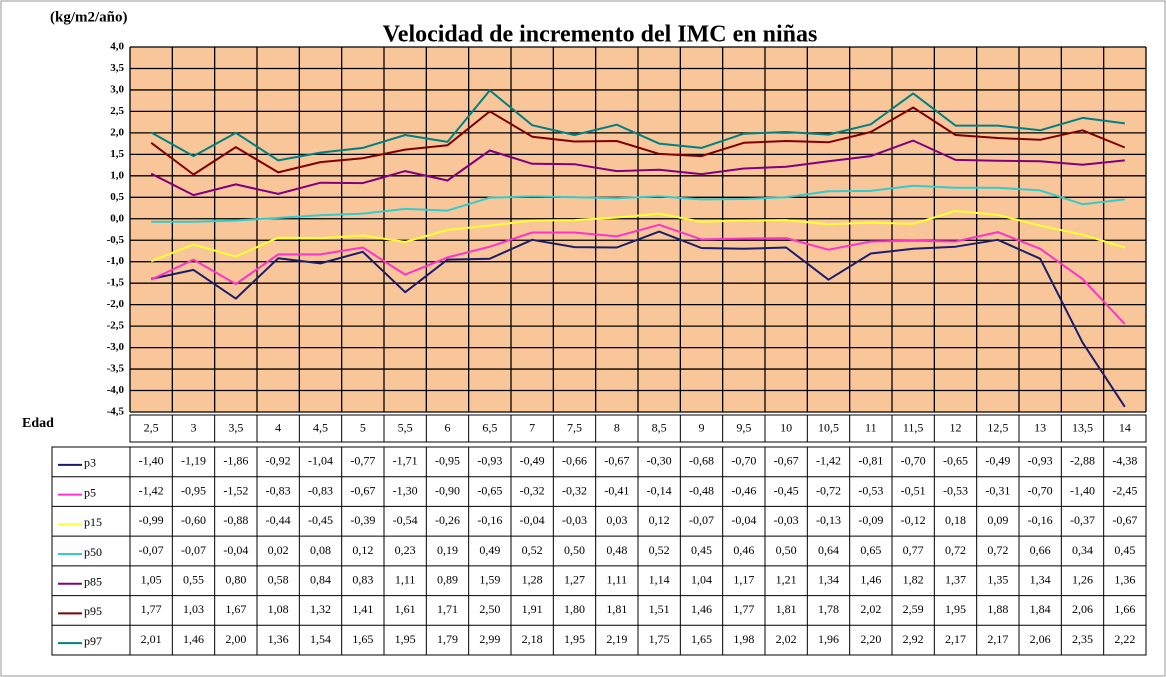  What do you see at coordinates (701, 520) in the screenshot?
I see `table-cell: -0,07` at bounding box center [701, 520].